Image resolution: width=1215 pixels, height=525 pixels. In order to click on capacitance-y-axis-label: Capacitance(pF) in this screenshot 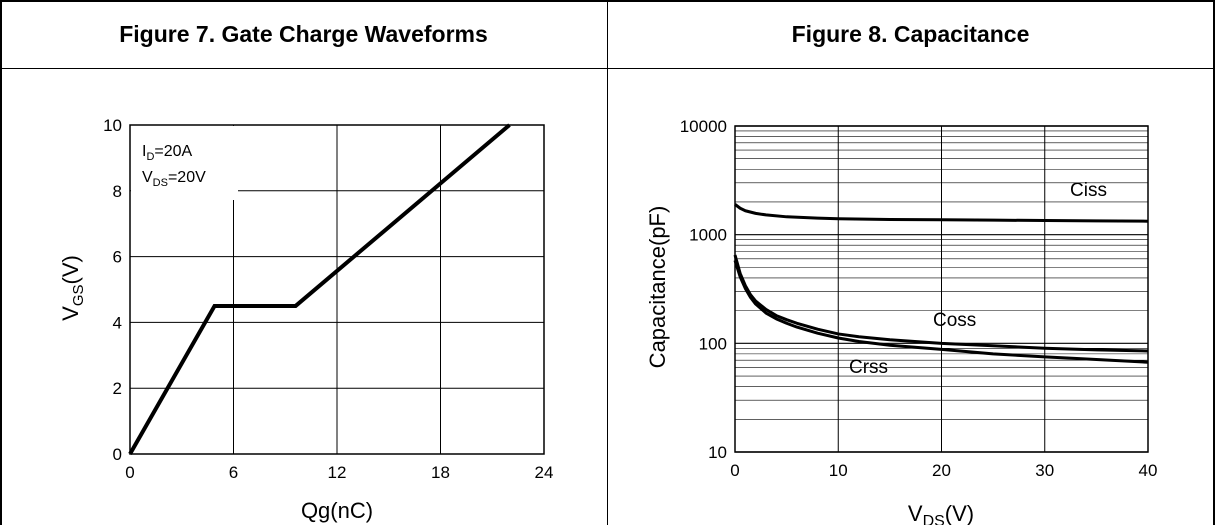, I will do `click(657, 287)`.